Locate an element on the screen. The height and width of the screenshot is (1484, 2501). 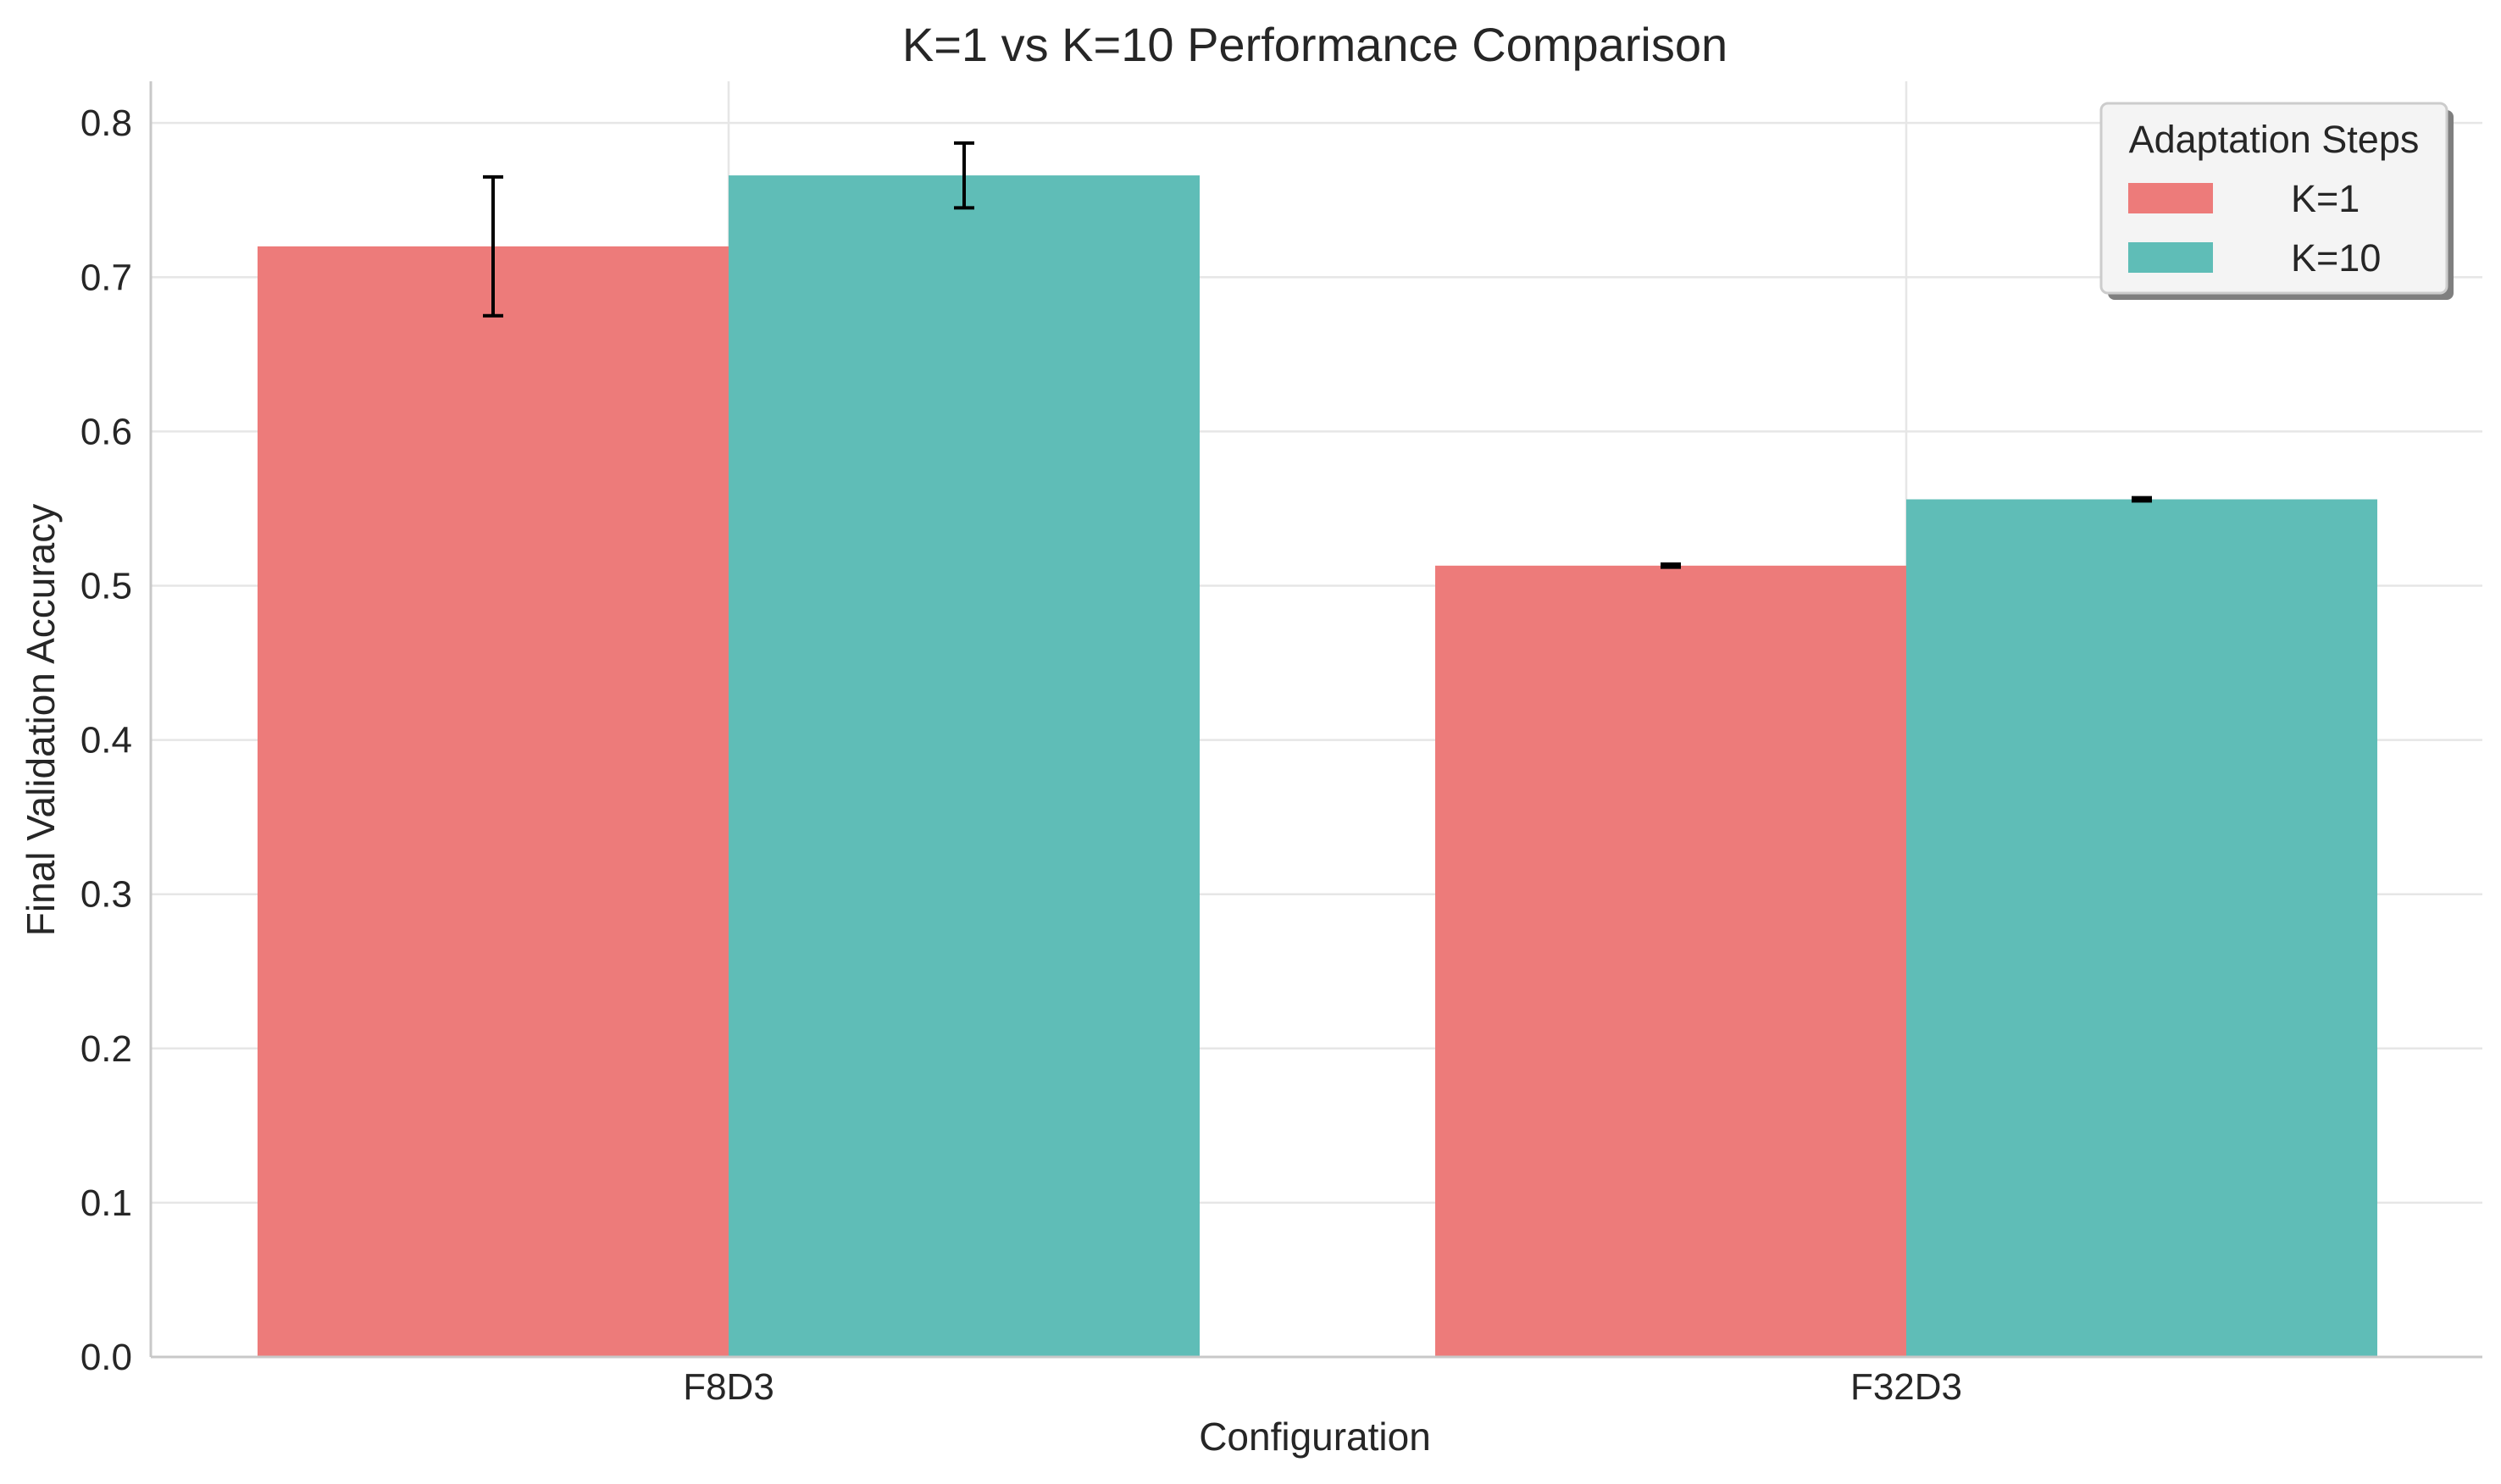
y-tick-label: 0.5 is located at coordinates (106, 585).